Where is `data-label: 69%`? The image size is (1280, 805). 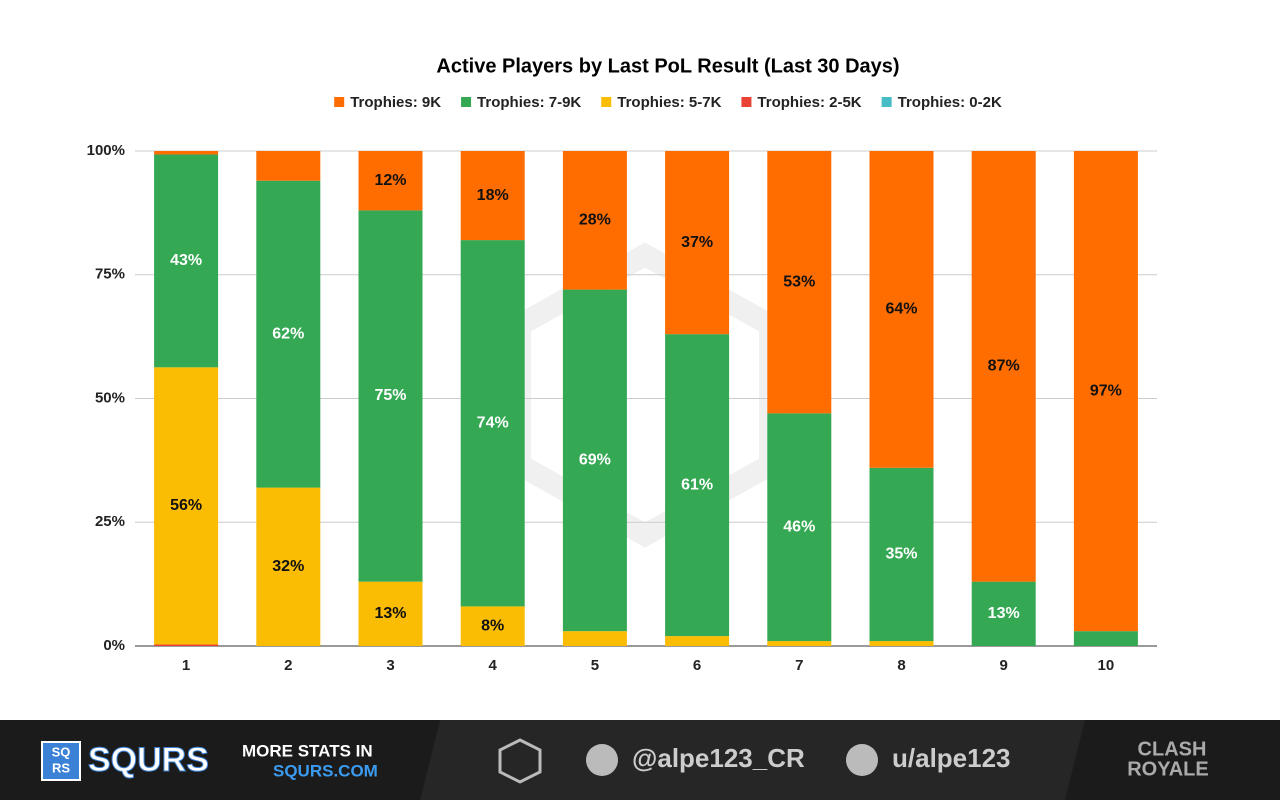
data-label: 69% is located at coordinates (595, 460).